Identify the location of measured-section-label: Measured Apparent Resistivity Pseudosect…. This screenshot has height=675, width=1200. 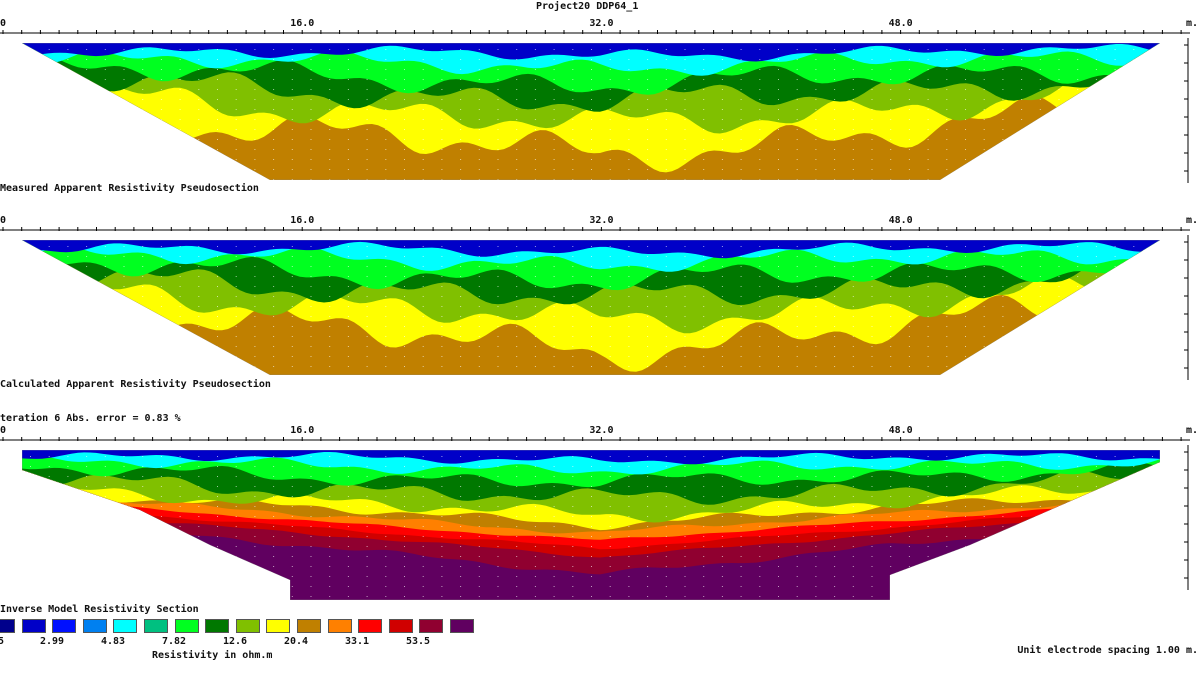
(129, 188).